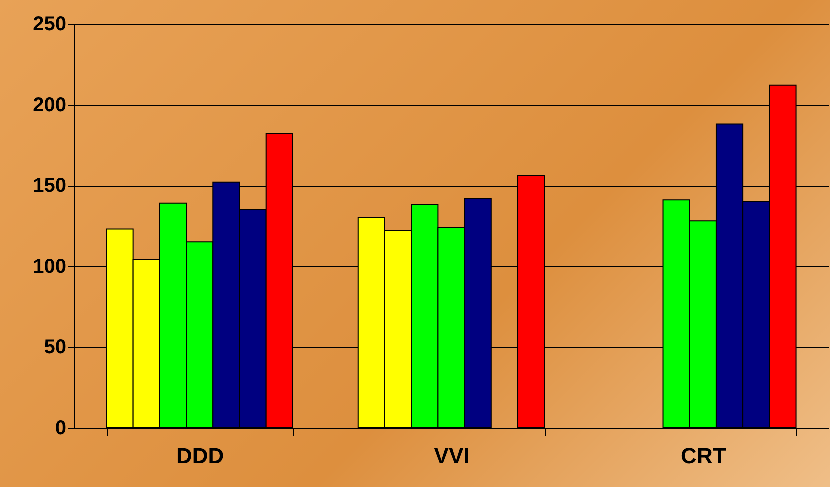 This screenshot has width=830, height=487. What do you see at coordinates (49, 105) in the screenshot?
I see `y-tick-label: 200` at bounding box center [49, 105].